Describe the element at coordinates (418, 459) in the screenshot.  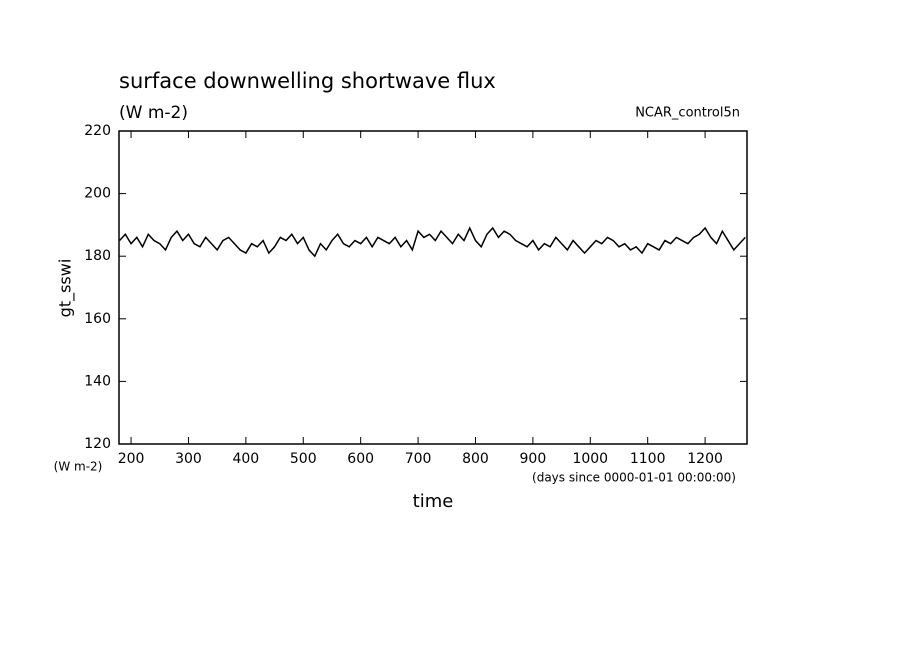
I see `x-tick-label: 700` at that location.